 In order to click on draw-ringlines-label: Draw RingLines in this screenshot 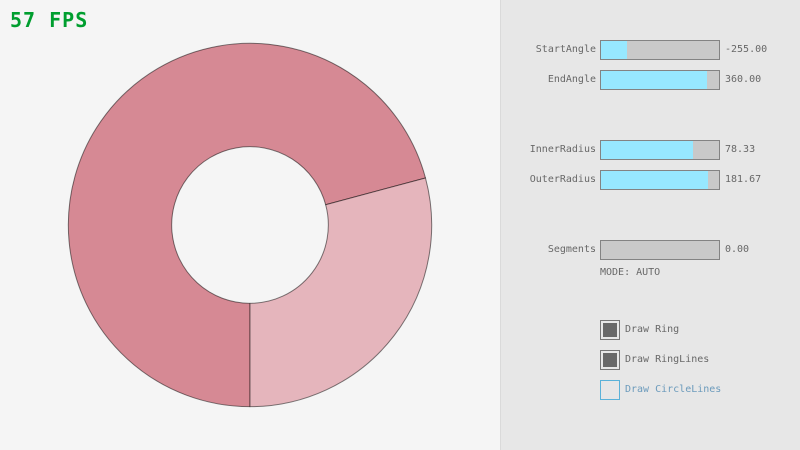, I will do `click(667, 359)`.